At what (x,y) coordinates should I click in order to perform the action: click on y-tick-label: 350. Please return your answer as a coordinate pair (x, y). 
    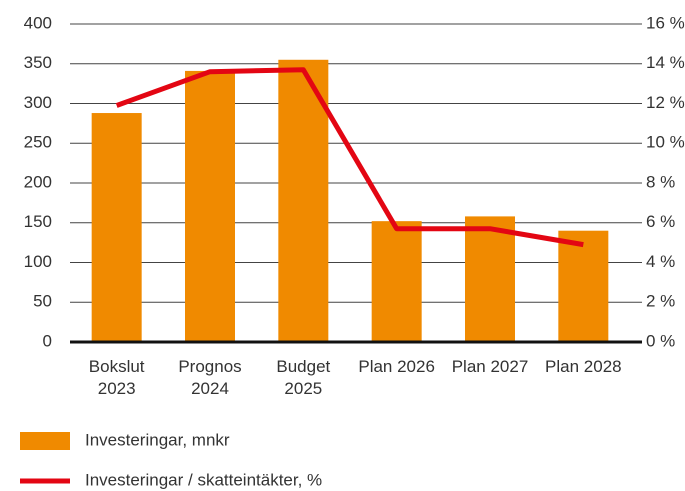
    Looking at the image, I should click on (38, 62).